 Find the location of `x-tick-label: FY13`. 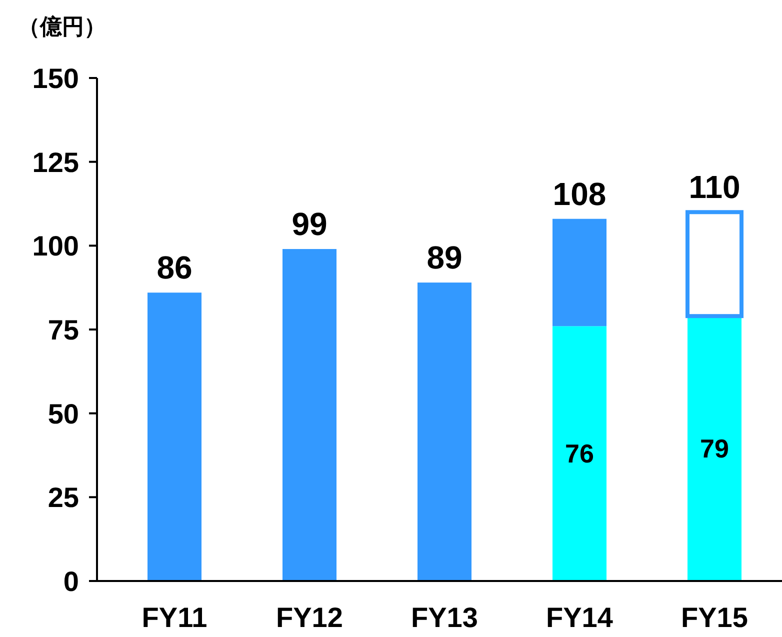

x-tick-label: FY13 is located at coordinates (444, 617).